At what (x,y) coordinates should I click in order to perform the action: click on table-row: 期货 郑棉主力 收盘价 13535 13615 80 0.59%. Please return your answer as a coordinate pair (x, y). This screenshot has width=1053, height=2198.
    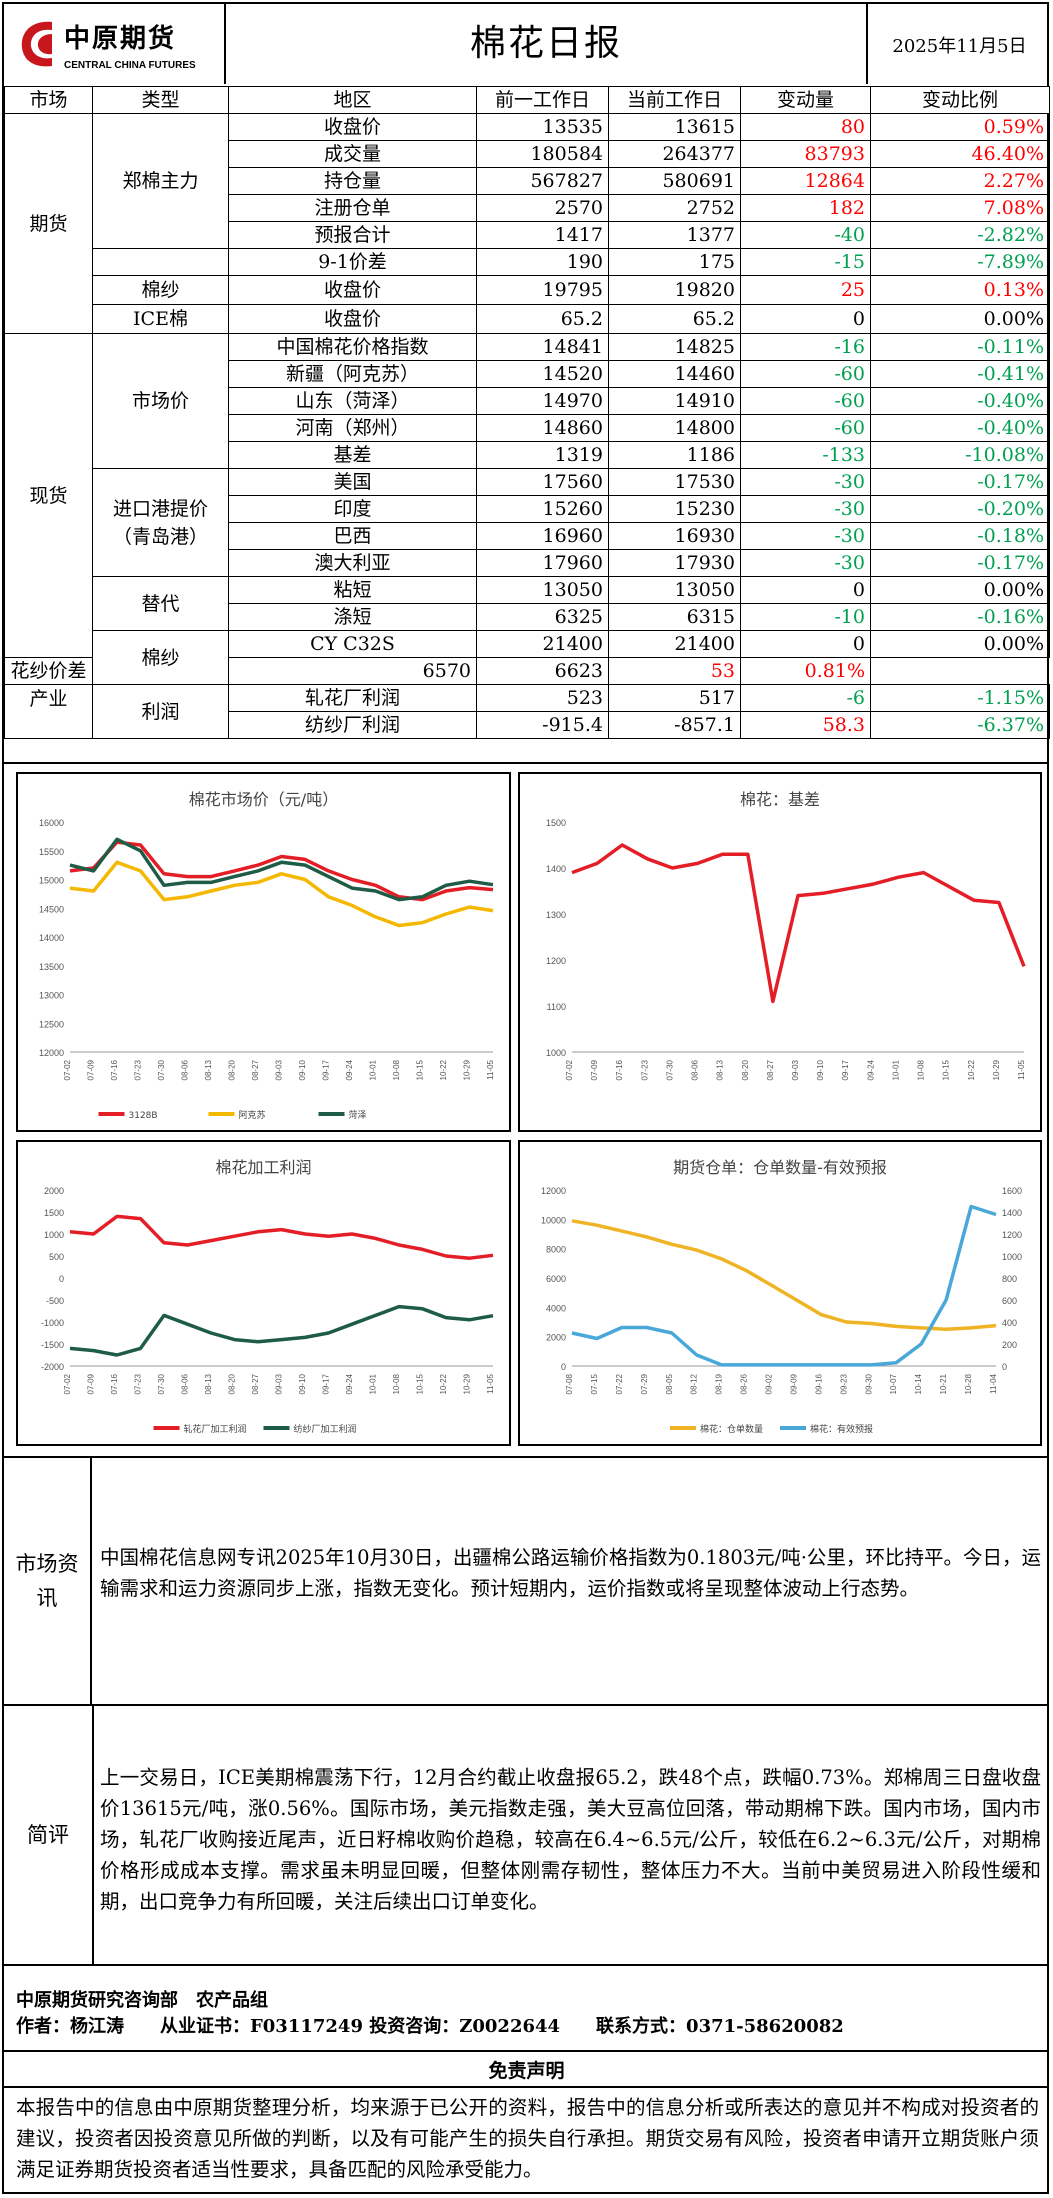
    Looking at the image, I should click on (527, 223).